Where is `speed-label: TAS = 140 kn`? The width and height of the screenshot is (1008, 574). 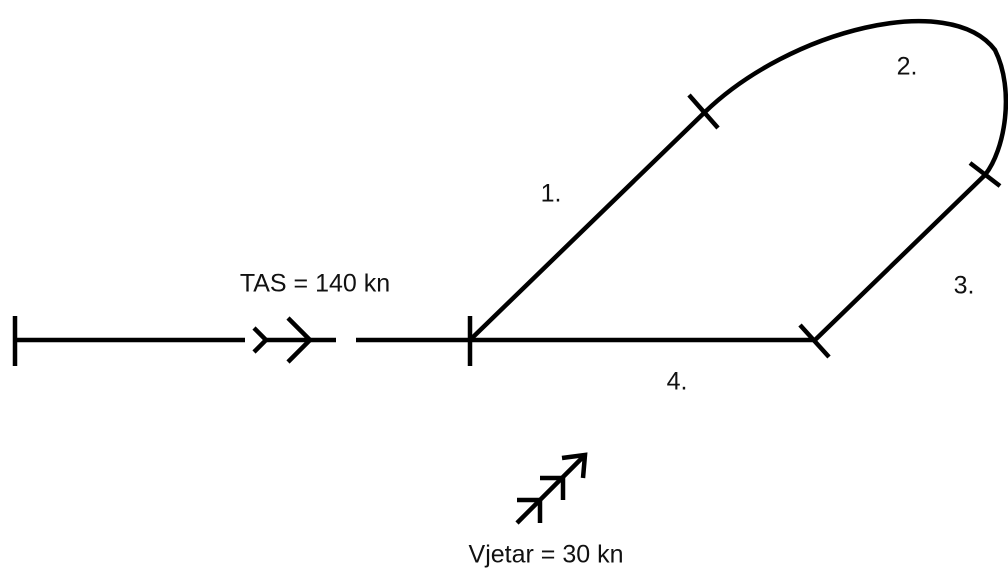
speed-label: TAS = 140 kn is located at coordinates (315, 284).